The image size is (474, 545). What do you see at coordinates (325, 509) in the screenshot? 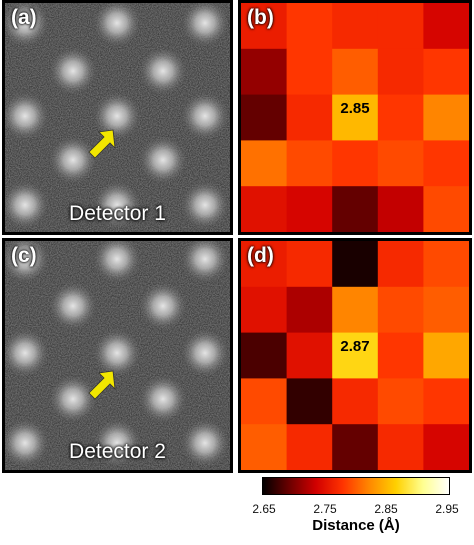
I see `colorbar-tick-1: 2.75` at bounding box center [325, 509].